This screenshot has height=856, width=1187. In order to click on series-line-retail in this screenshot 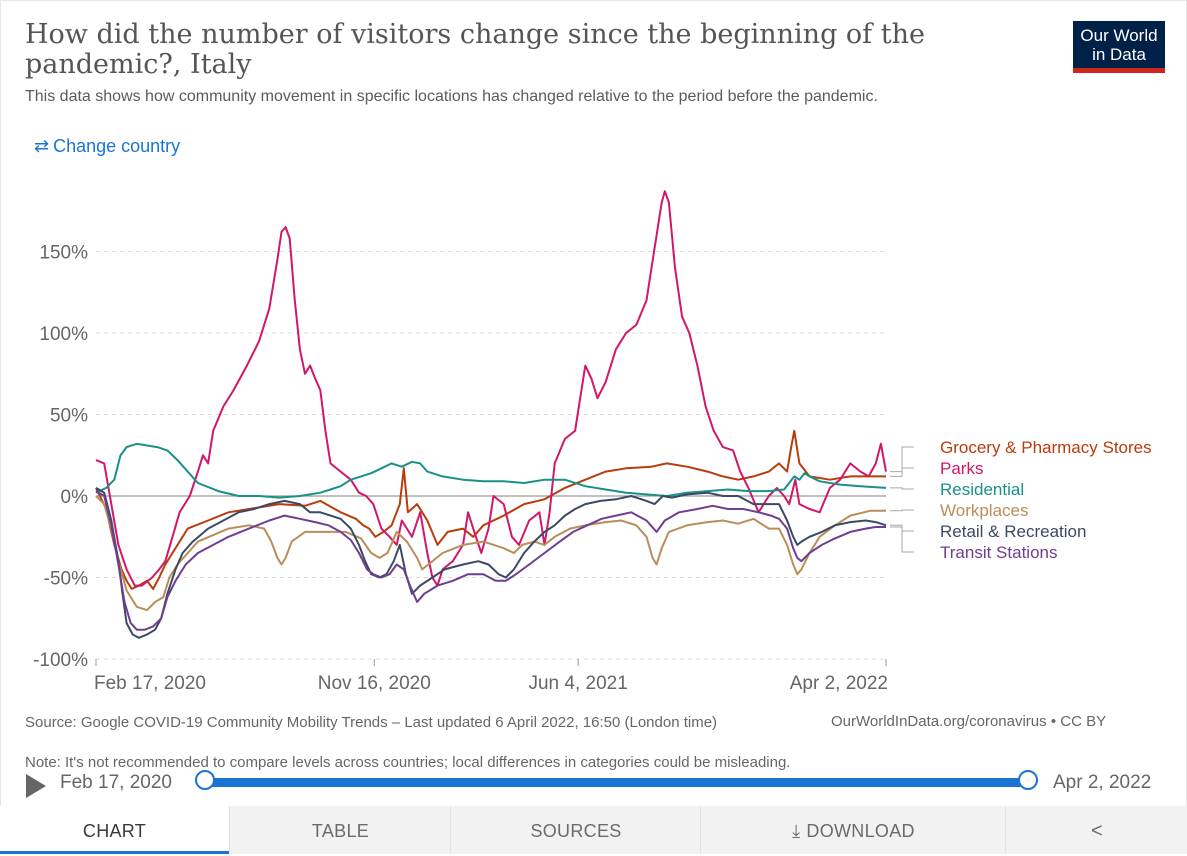, I will do `click(491, 563)`.